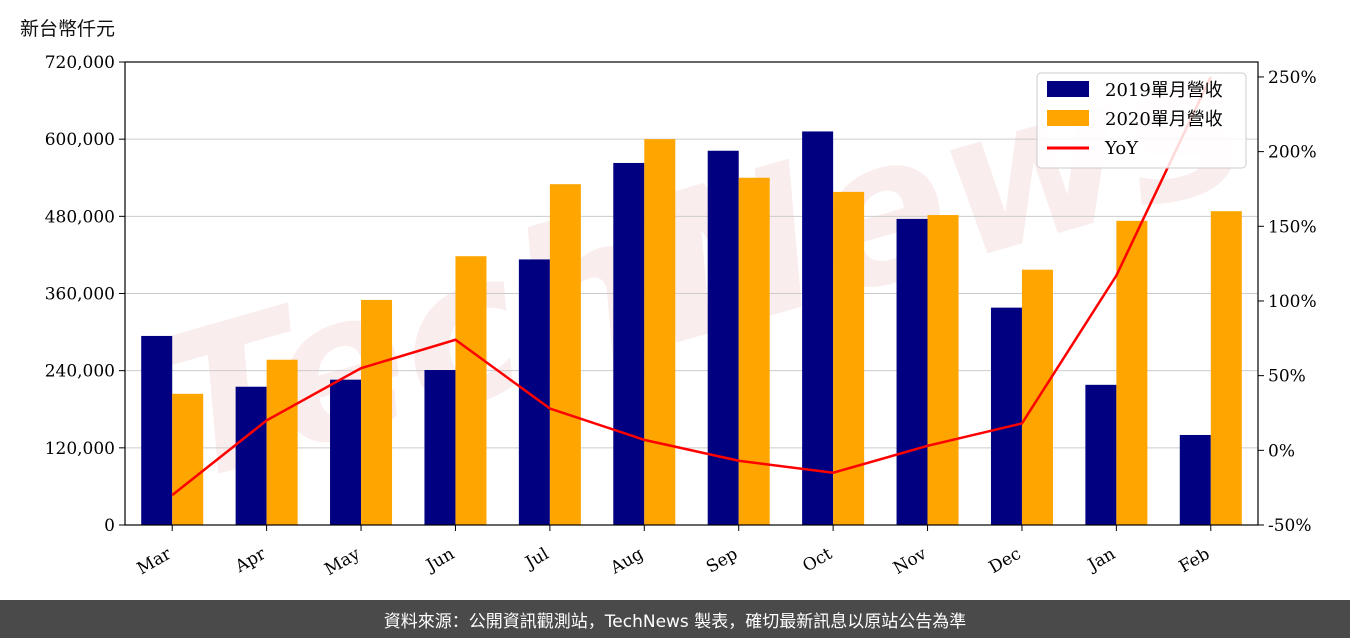 This screenshot has height=638, width=1350. I want to click on y-tick-label: 600,000, so click(80, 140).